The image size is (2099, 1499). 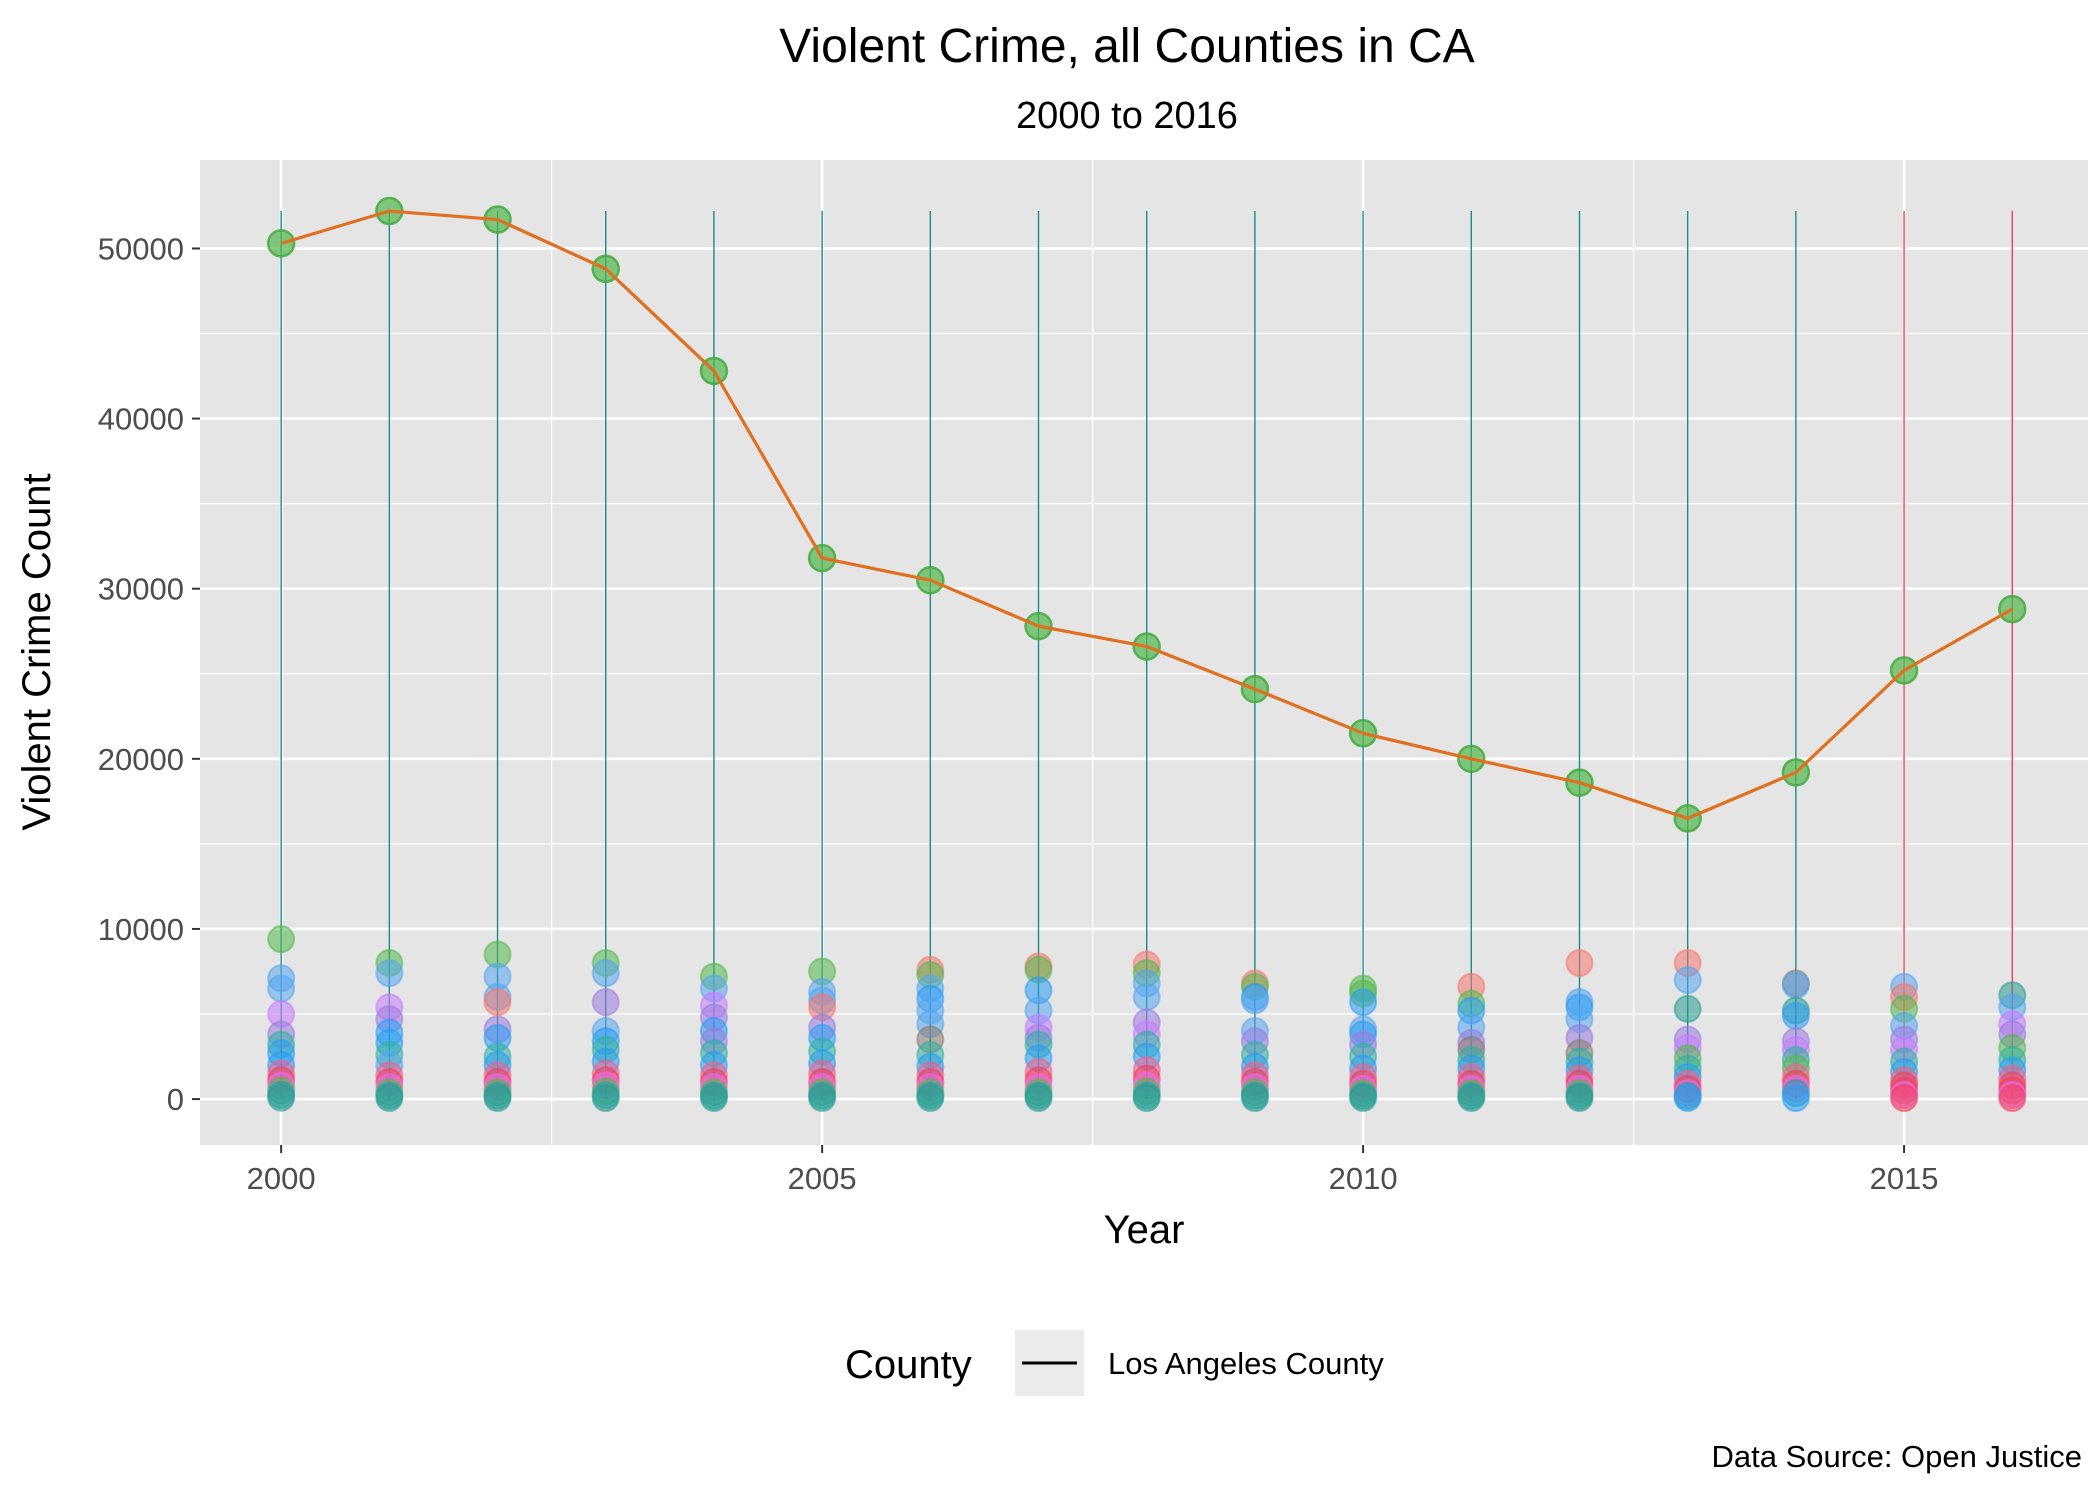 I want to click on y-tick-label: 30000, so click(x=141, y=589).